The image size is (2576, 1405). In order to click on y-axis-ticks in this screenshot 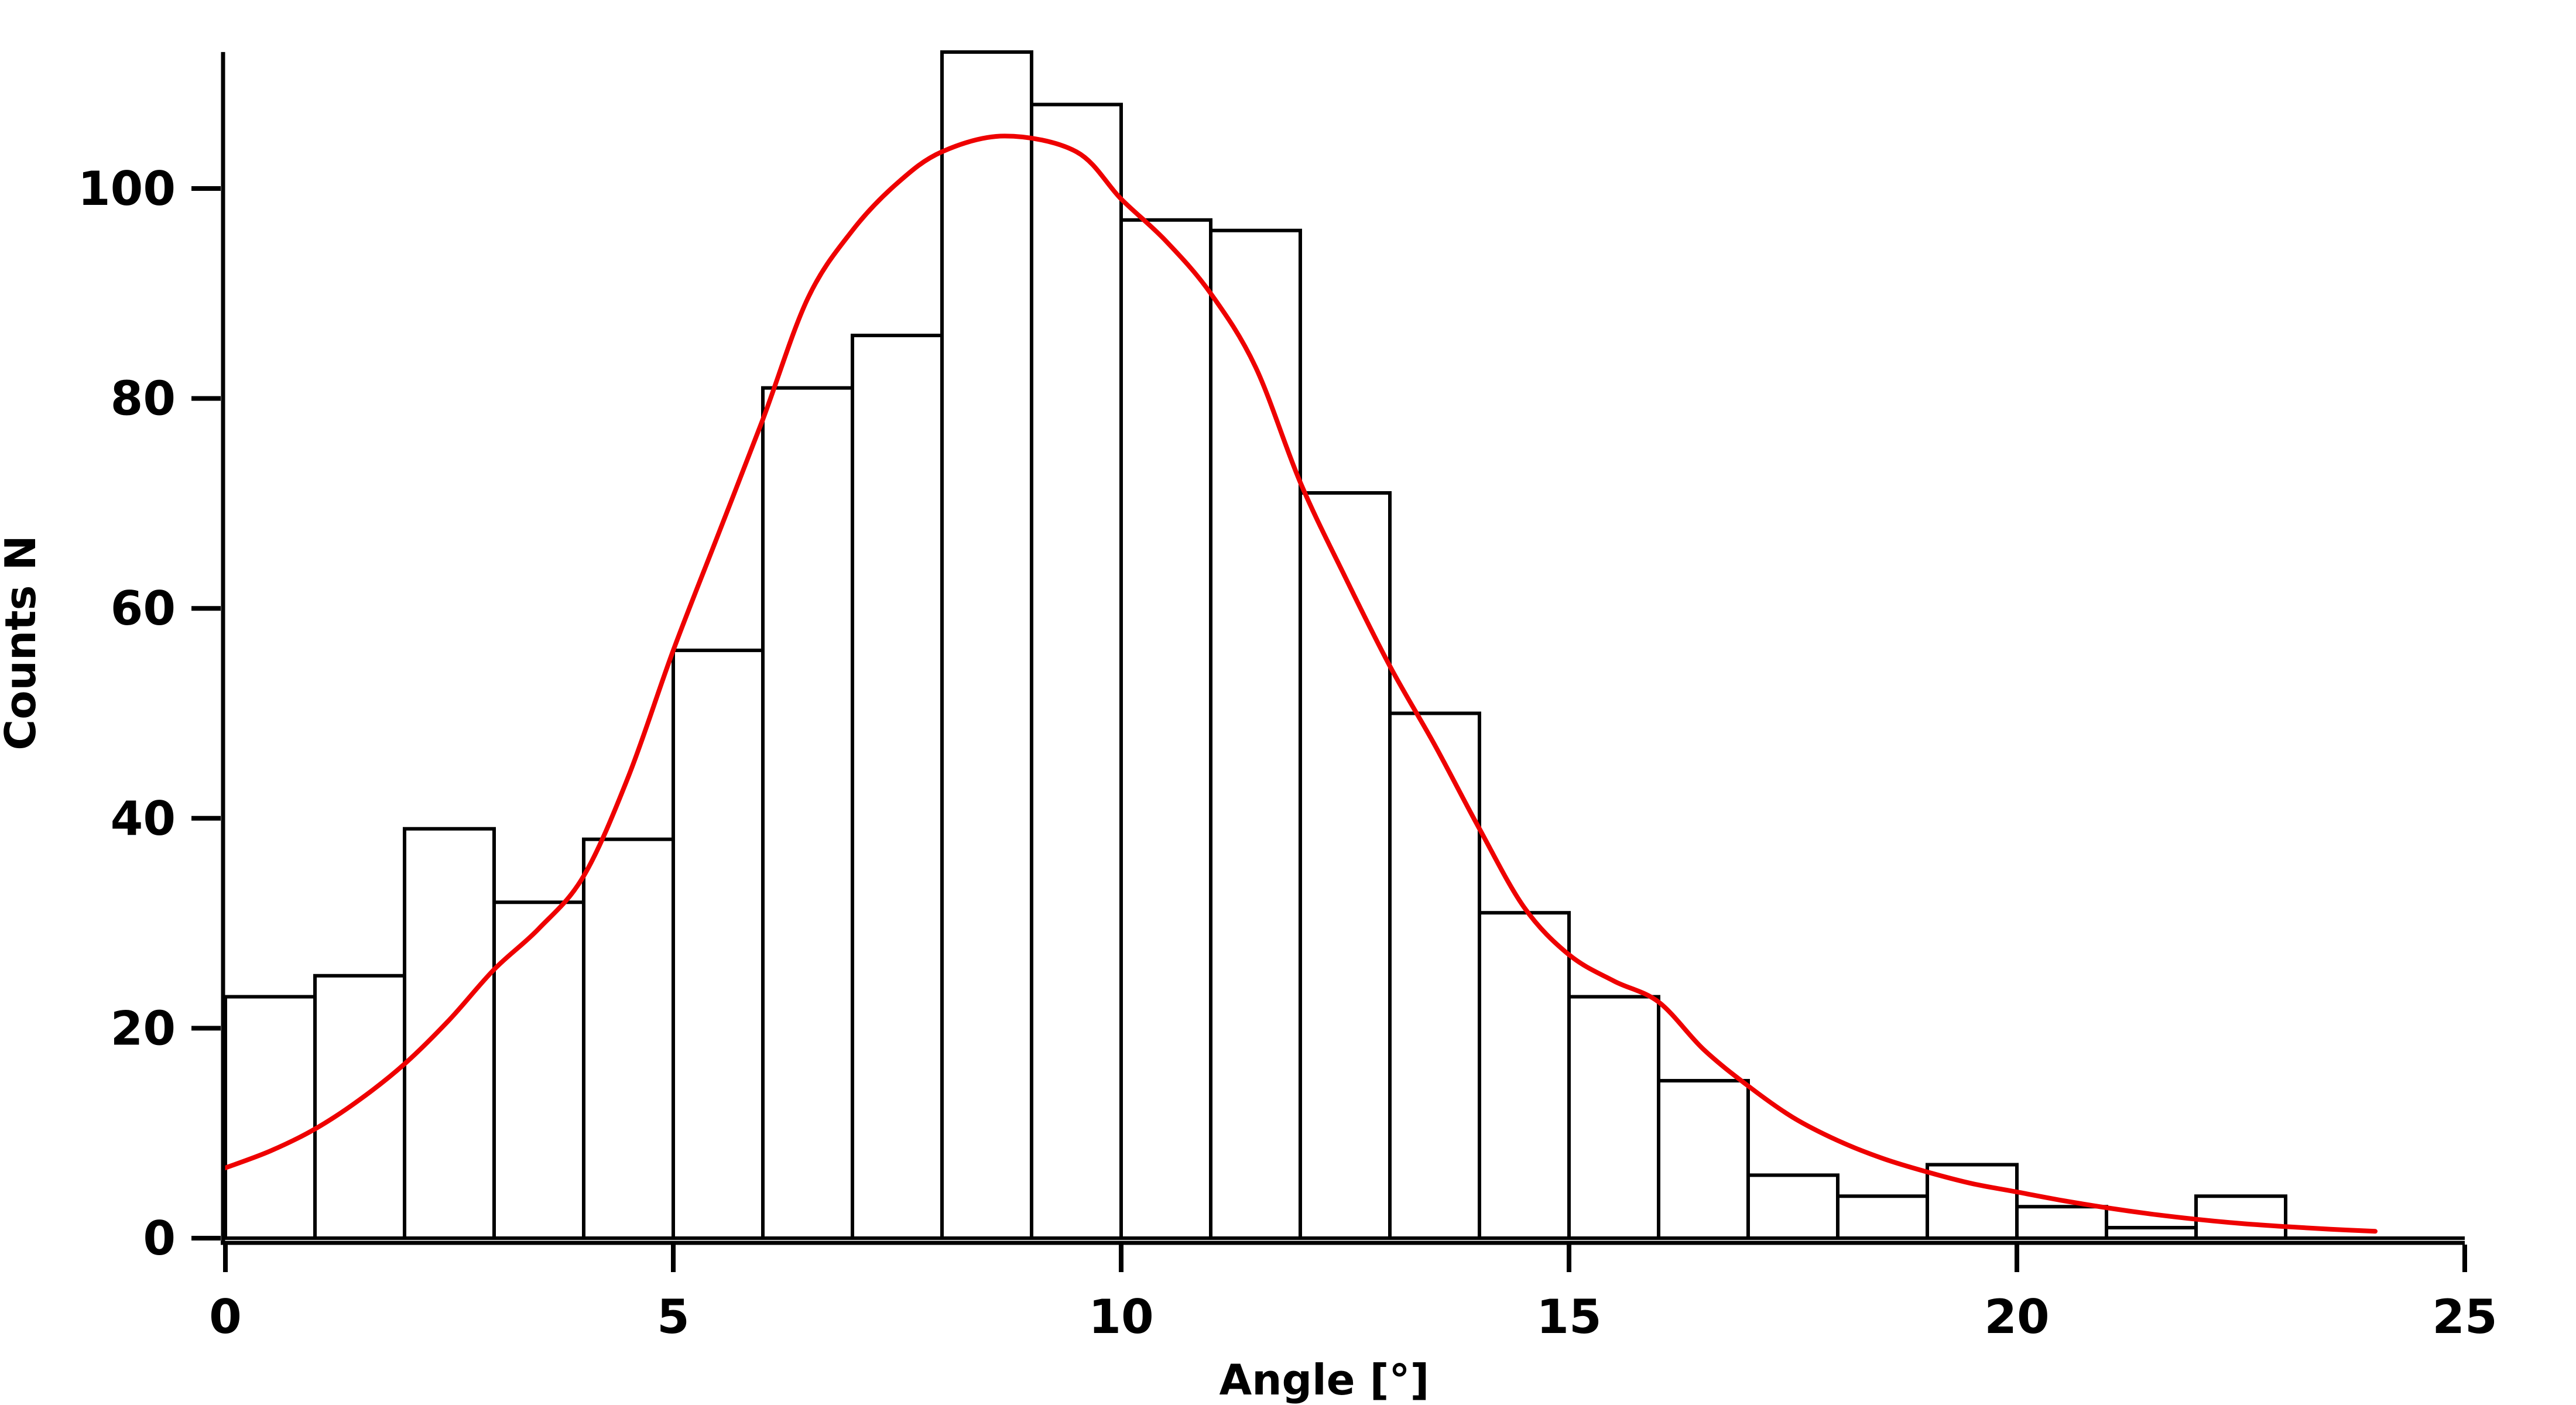, I will do `click(206, 713)`.